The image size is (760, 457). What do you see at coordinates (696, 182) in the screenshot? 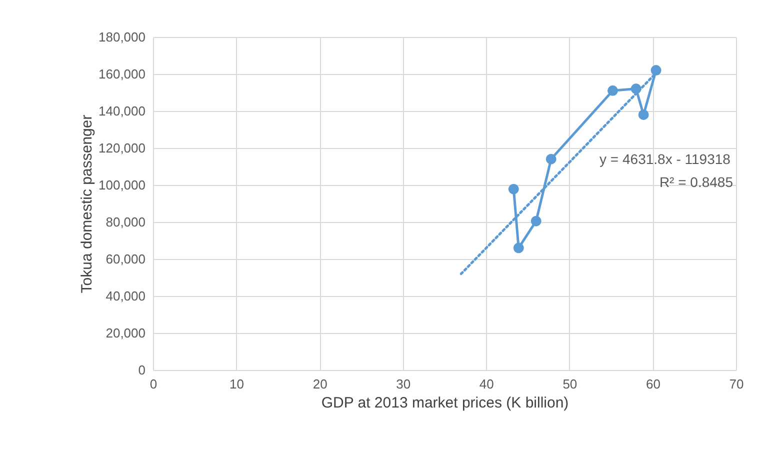
I see `annotation: R² = 0.8485` at bounding box center [696, 182].